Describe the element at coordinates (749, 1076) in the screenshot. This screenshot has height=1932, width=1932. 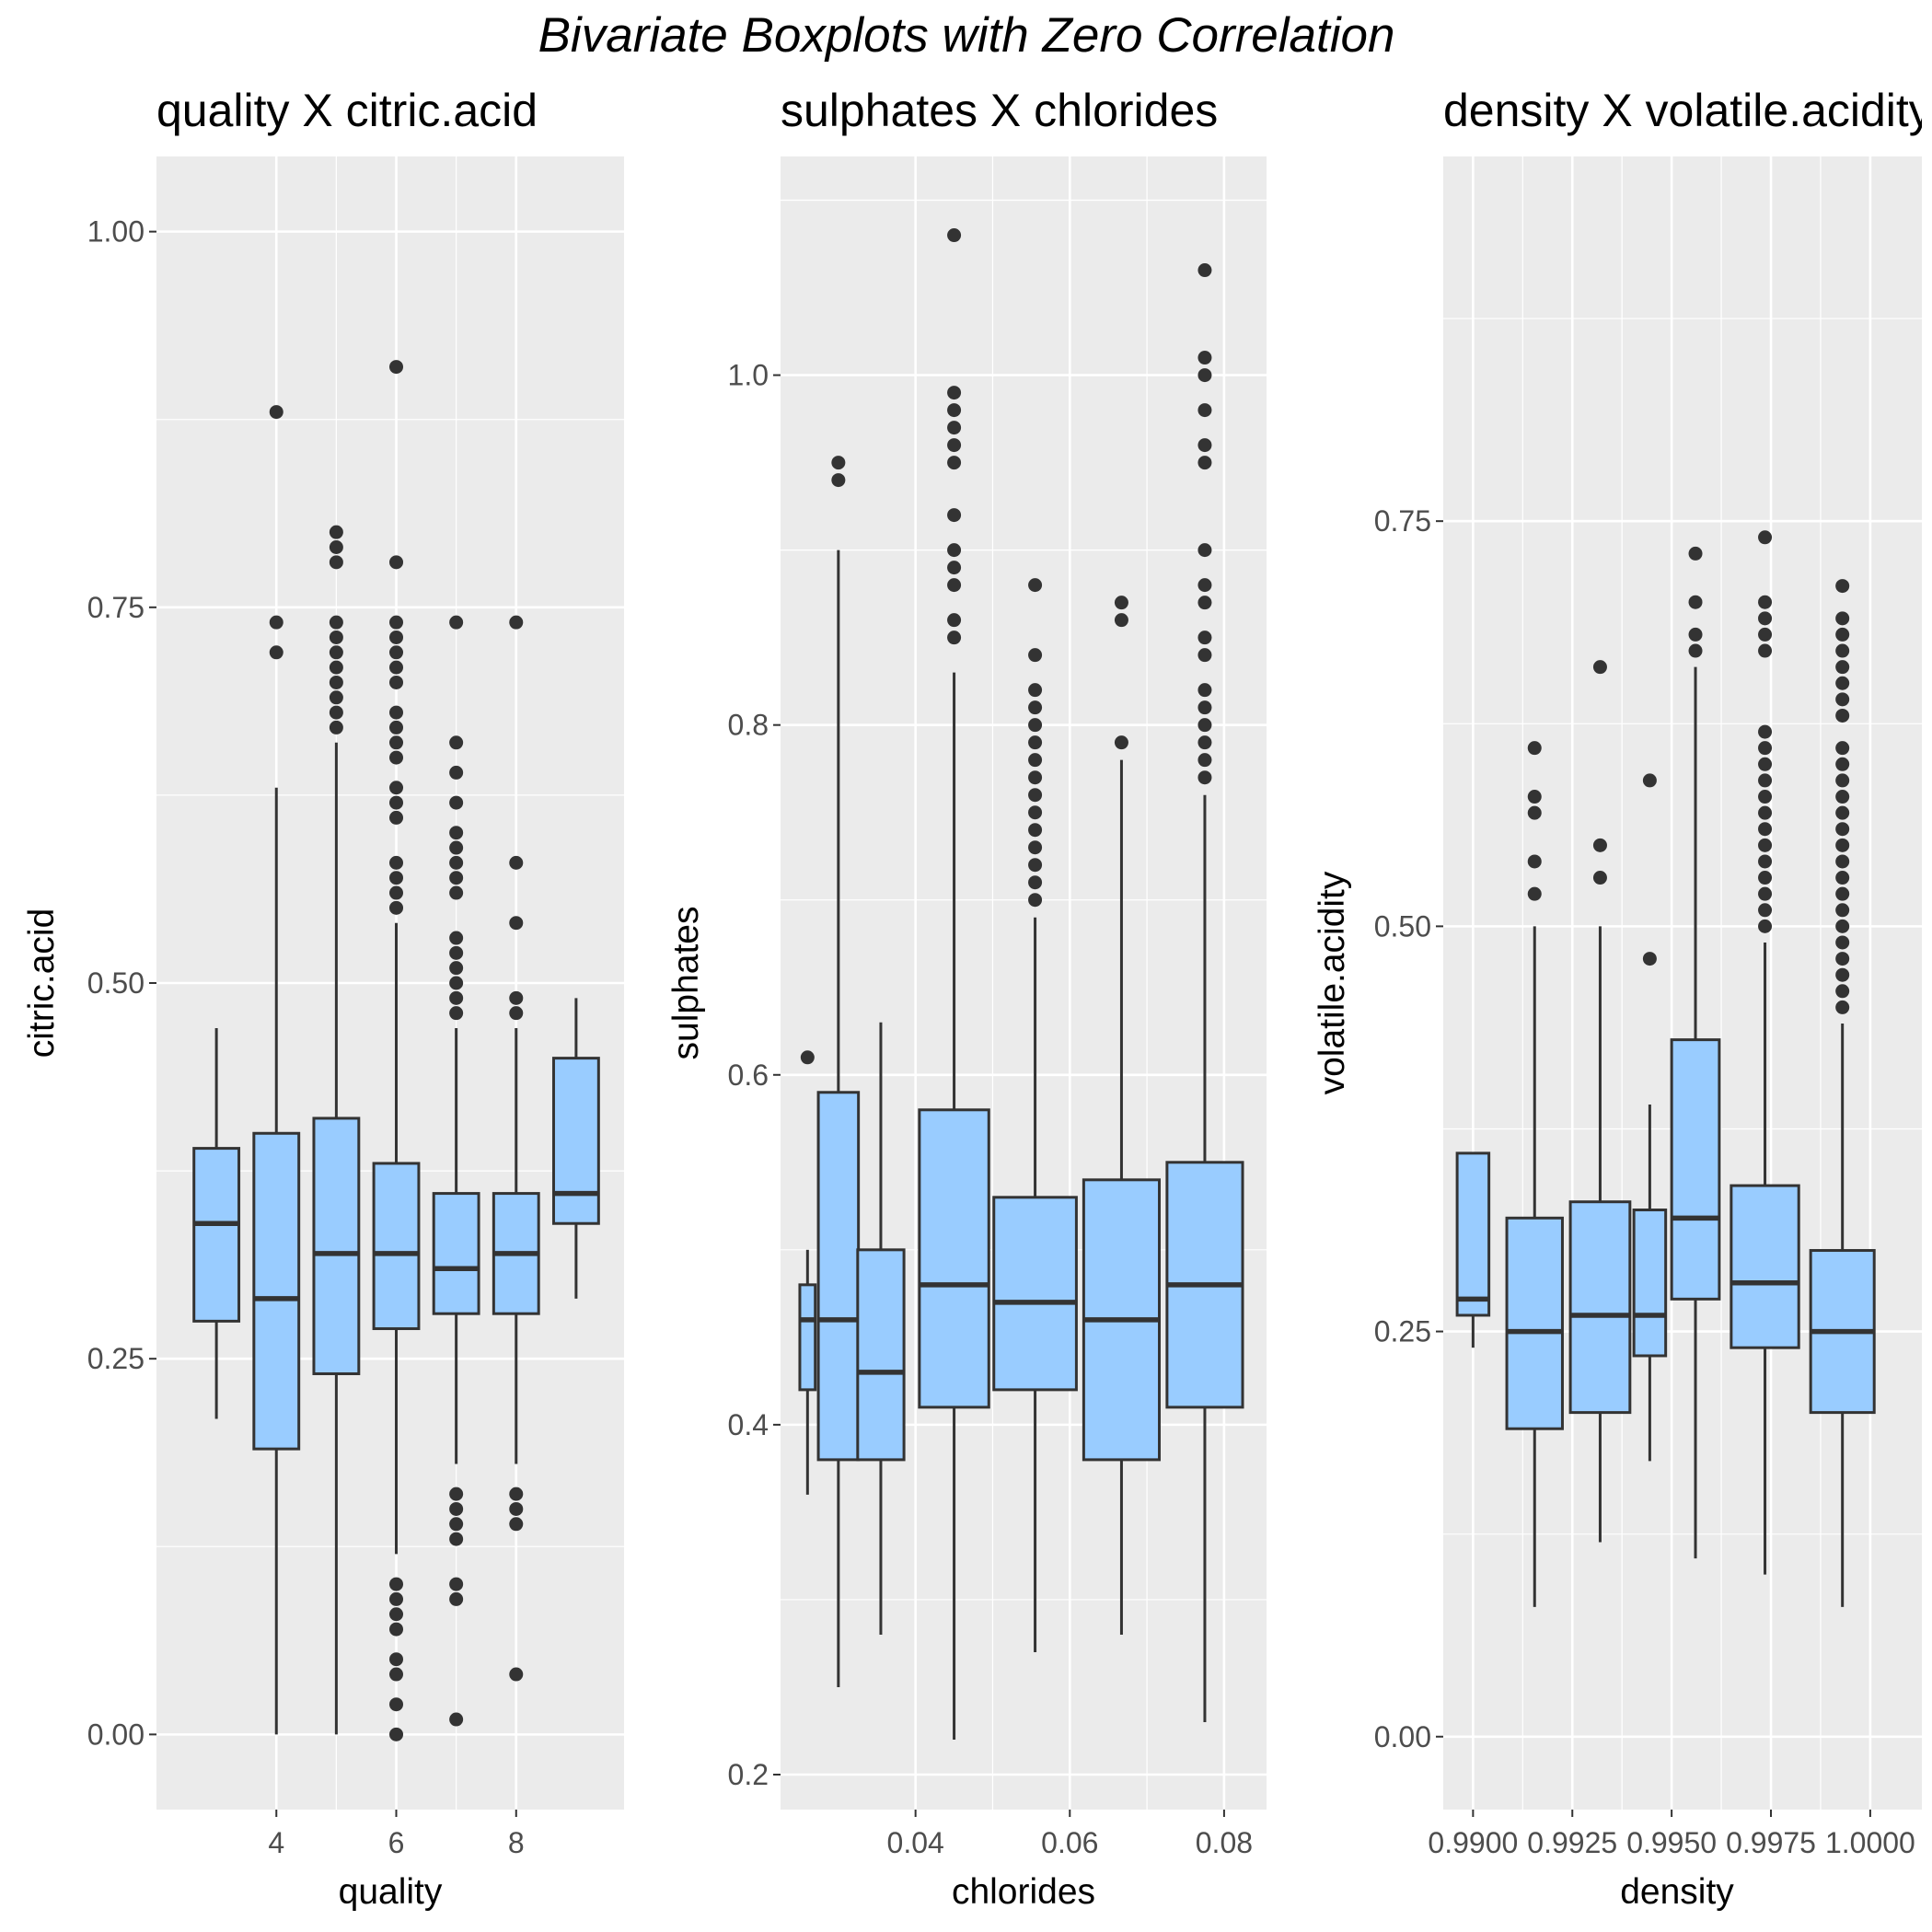
I see `y-tick-label: 0.6` at that location.